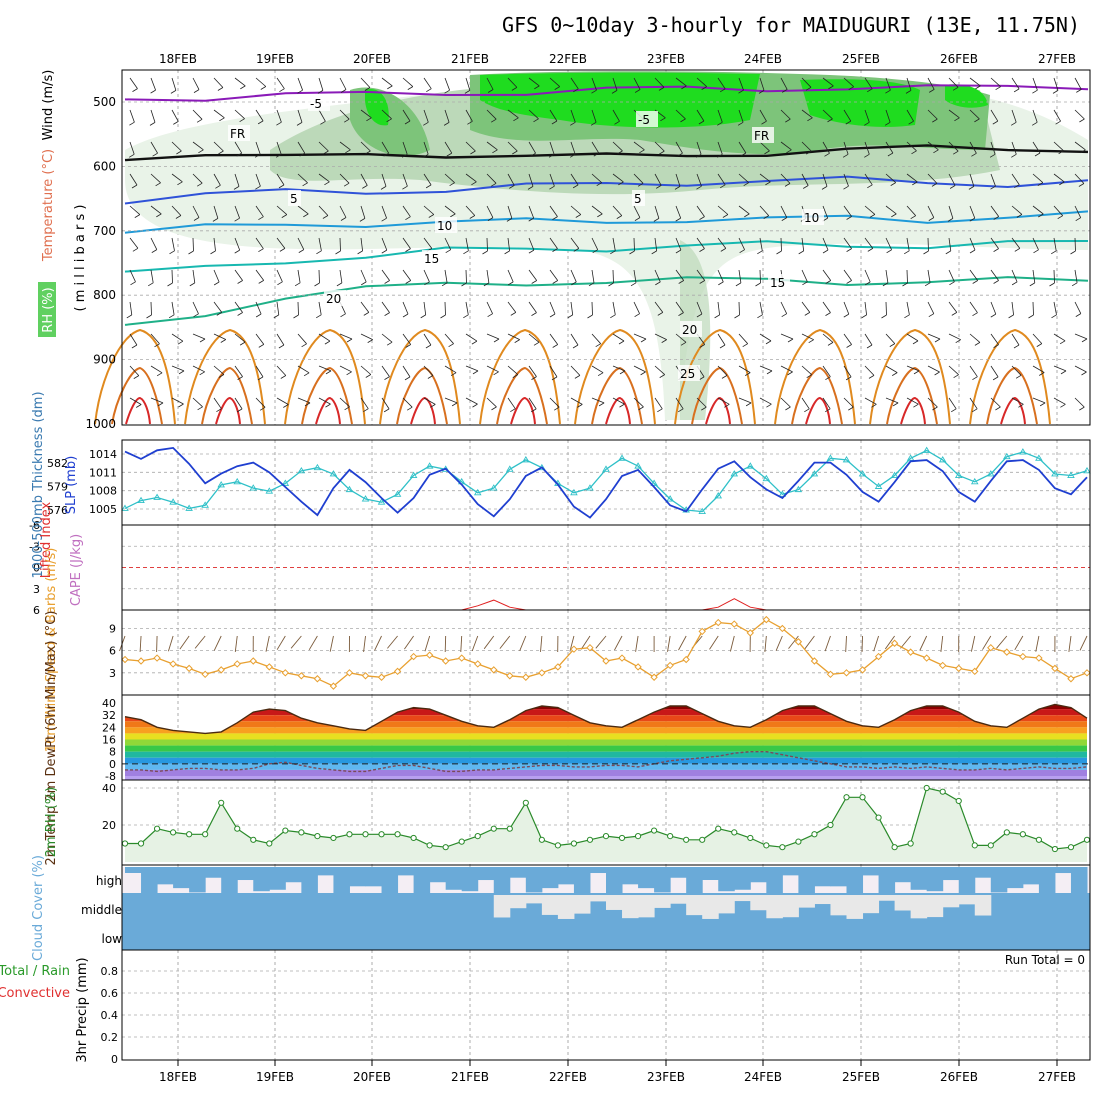 The image size is (1100, 1100). What do you see at coordinates (600, 652) in the screenshot?
I see `wind-10m-panel: 9 6 3` at bounding box center [600, 652].